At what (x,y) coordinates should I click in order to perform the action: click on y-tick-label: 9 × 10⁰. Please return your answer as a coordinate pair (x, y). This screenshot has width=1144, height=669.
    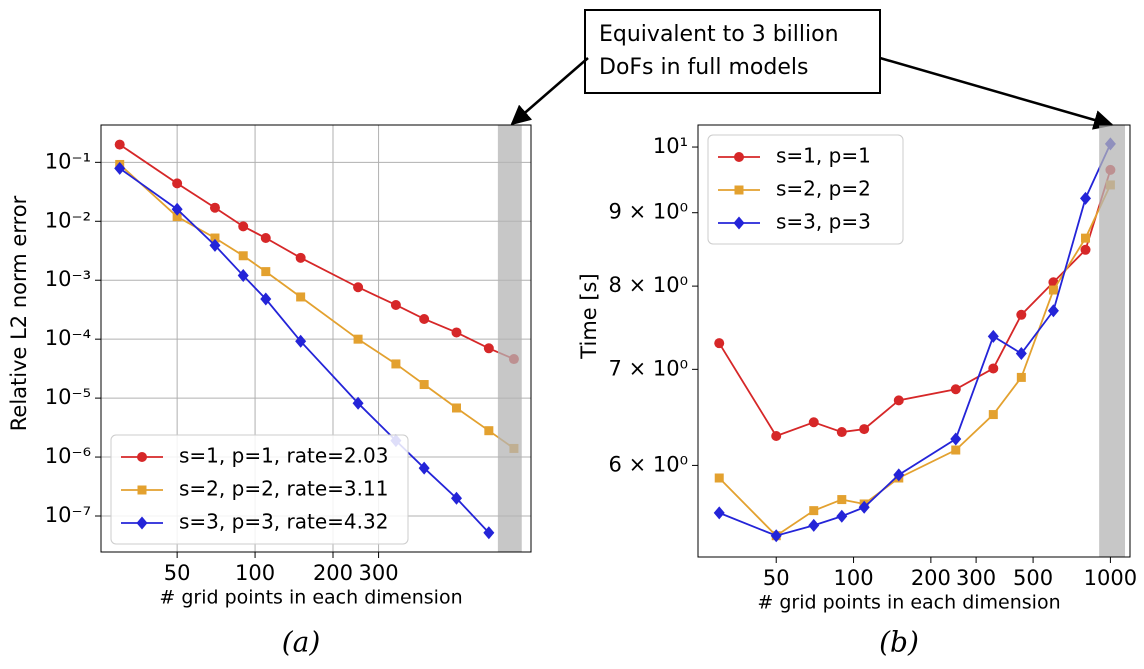
    Looking at the image, I should click on (648, 212).